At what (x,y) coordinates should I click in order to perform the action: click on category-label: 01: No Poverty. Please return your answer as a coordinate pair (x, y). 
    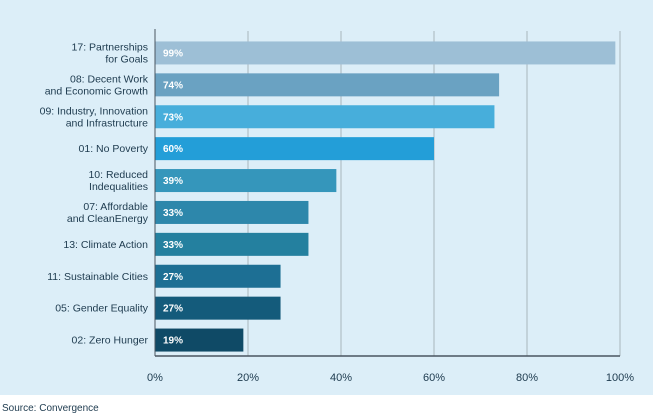
    Looking at the image, I should click on (114, 149).